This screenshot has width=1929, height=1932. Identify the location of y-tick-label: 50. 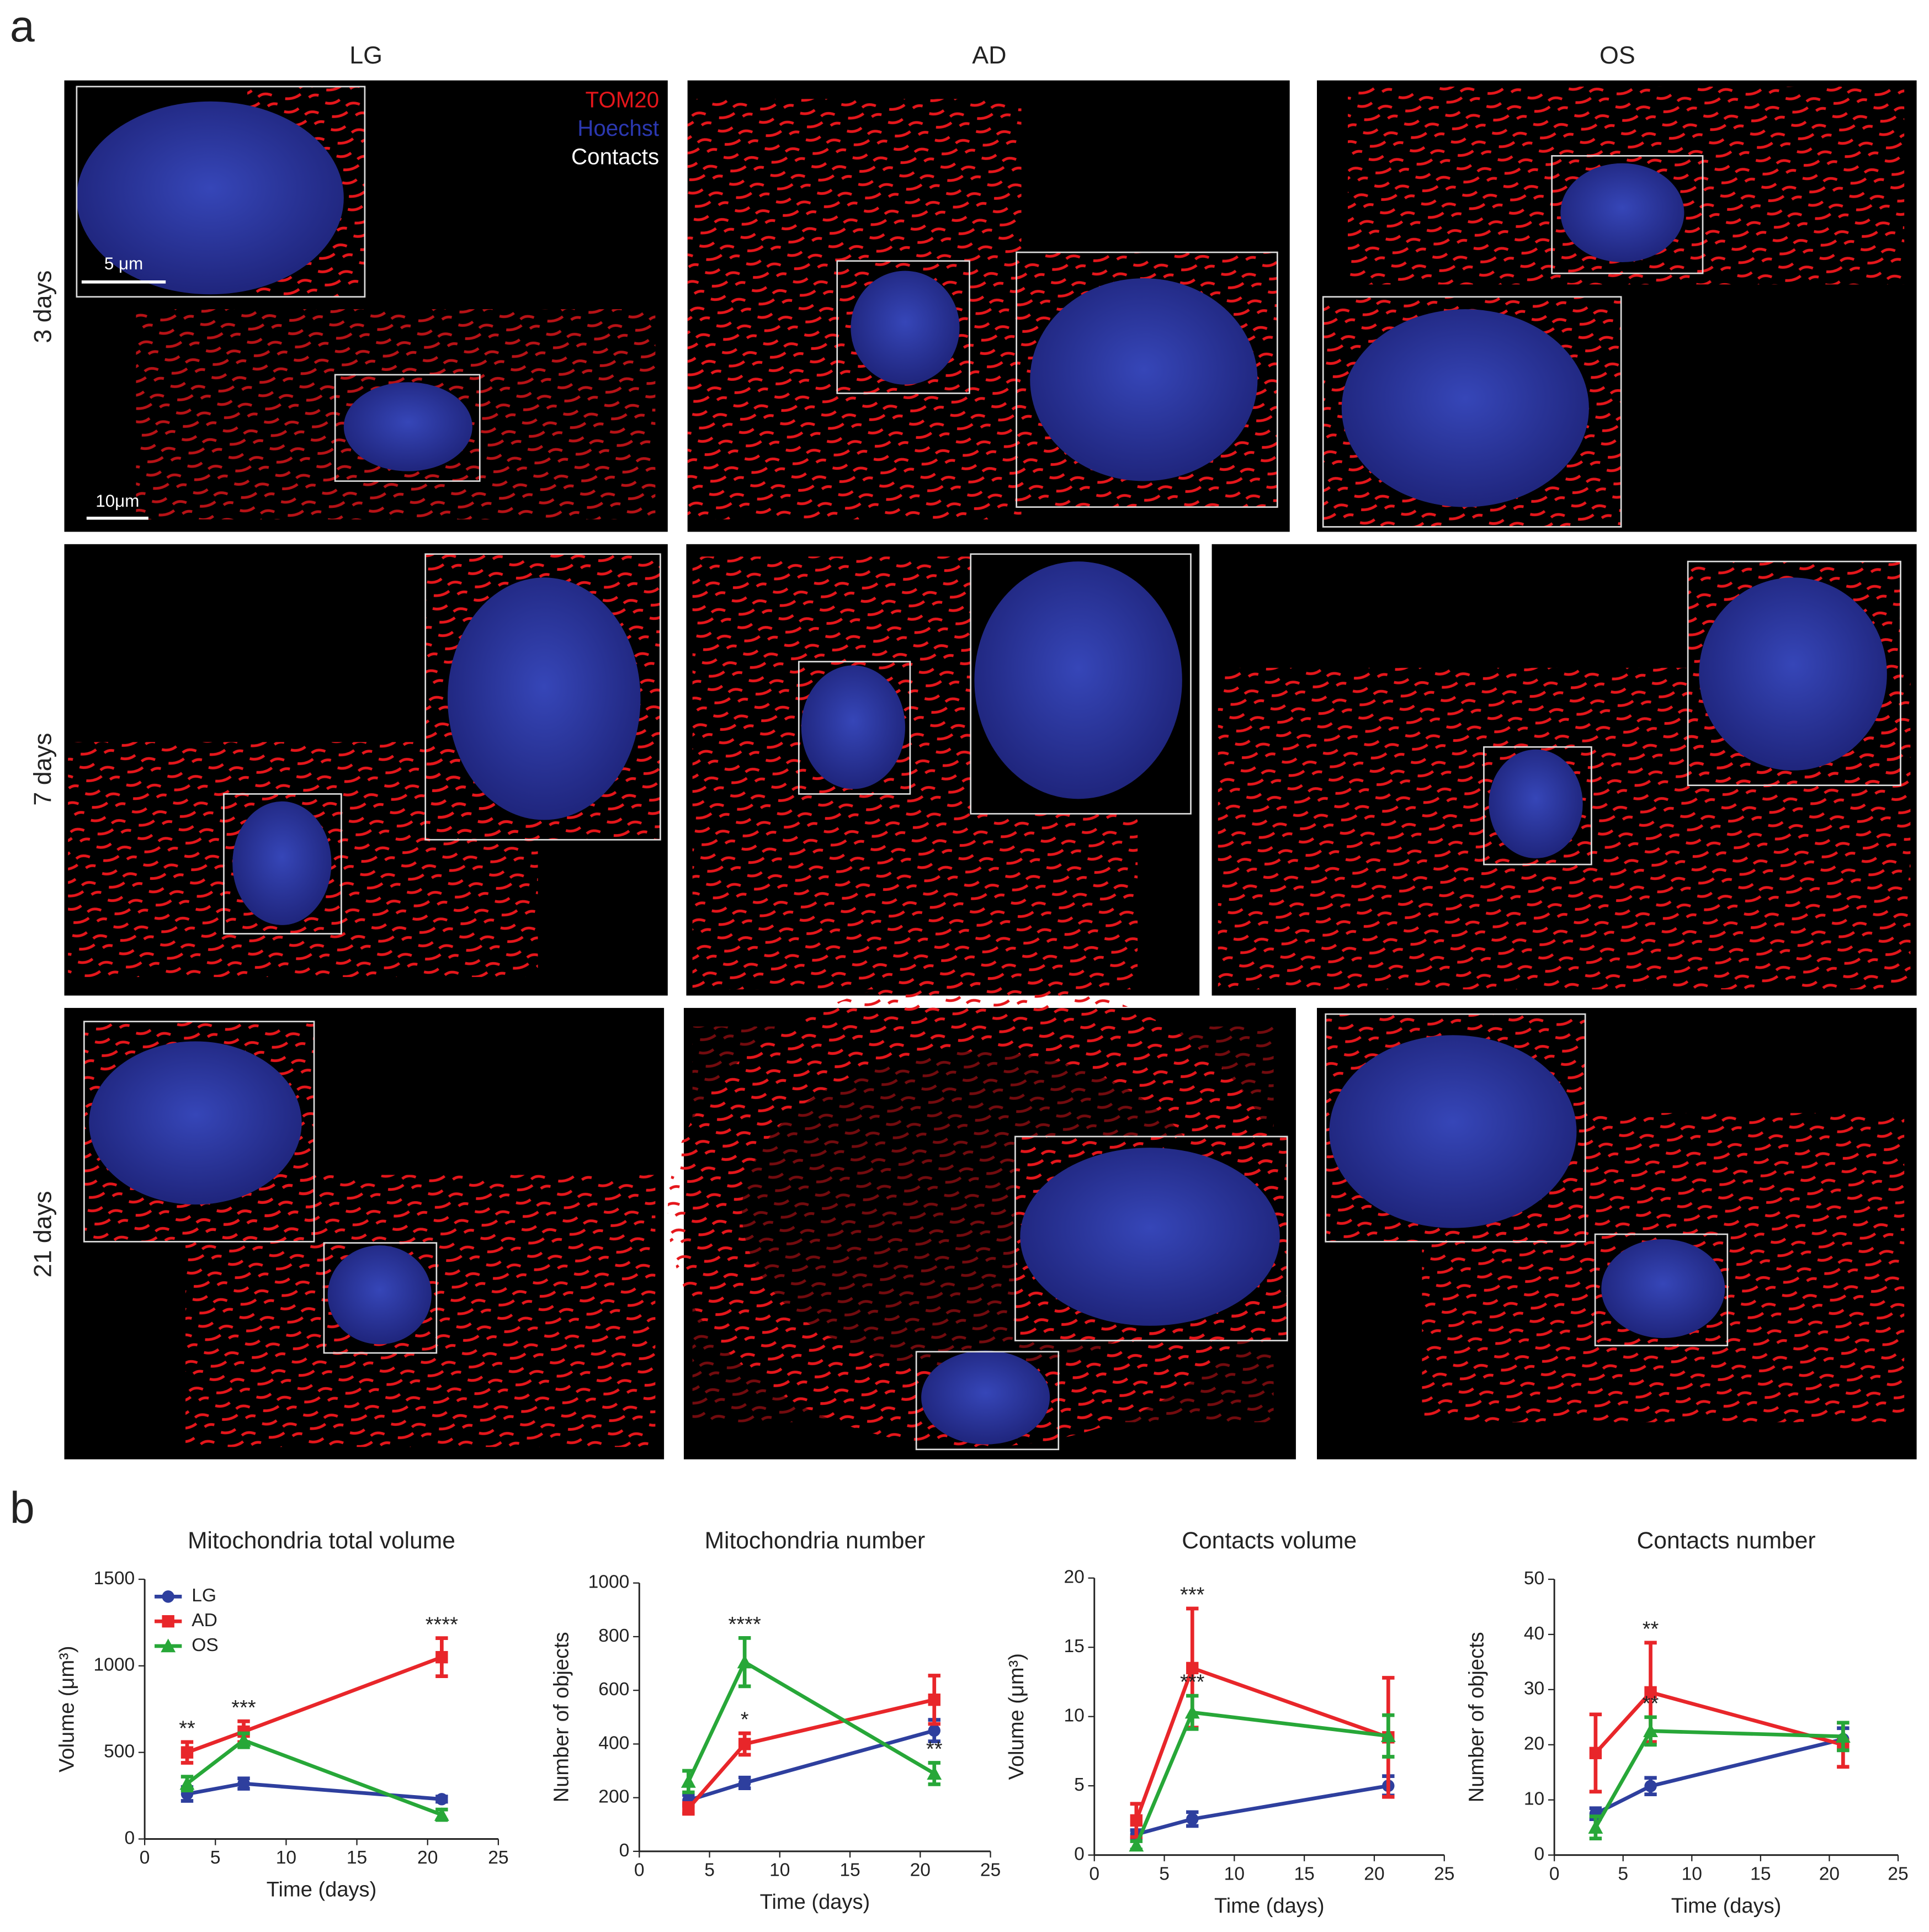
(1534, 1579).